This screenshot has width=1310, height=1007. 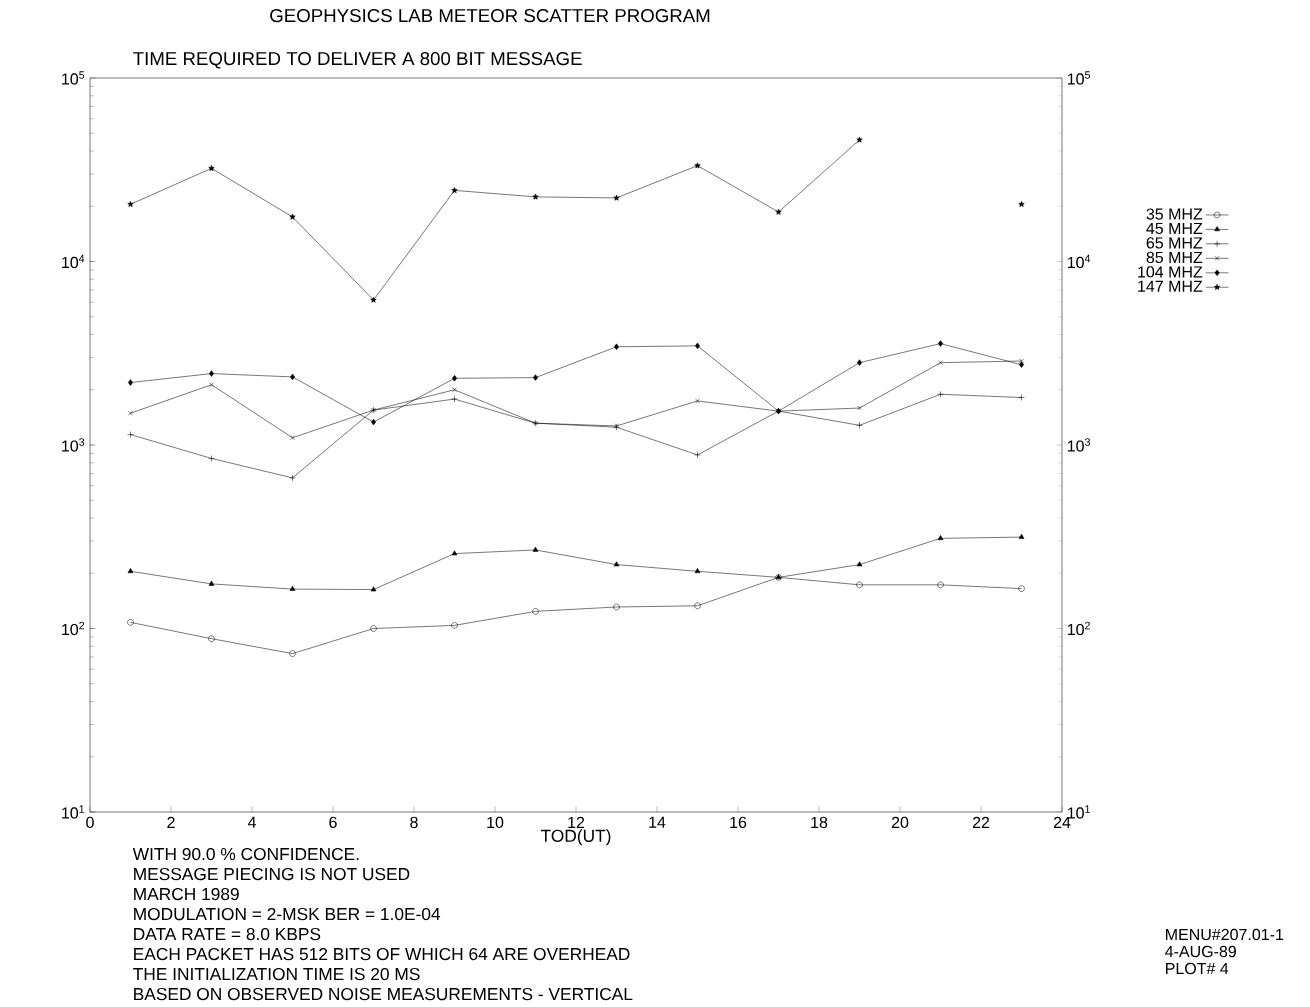 What do you see at coordinates (333, 822) in the screenshot?
I see `x-tick-label: 6` at bounding box center [333, 822].